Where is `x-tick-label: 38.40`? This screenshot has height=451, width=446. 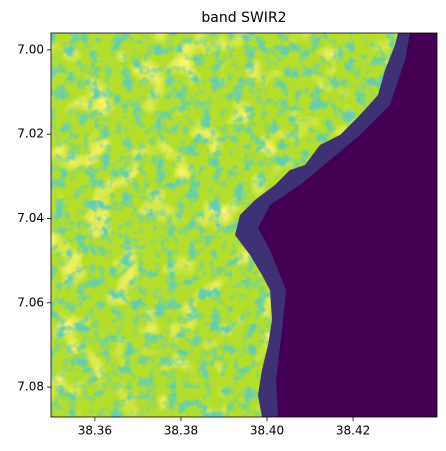
x-tick-label: 38.40 is located at coordinates (267, 431).